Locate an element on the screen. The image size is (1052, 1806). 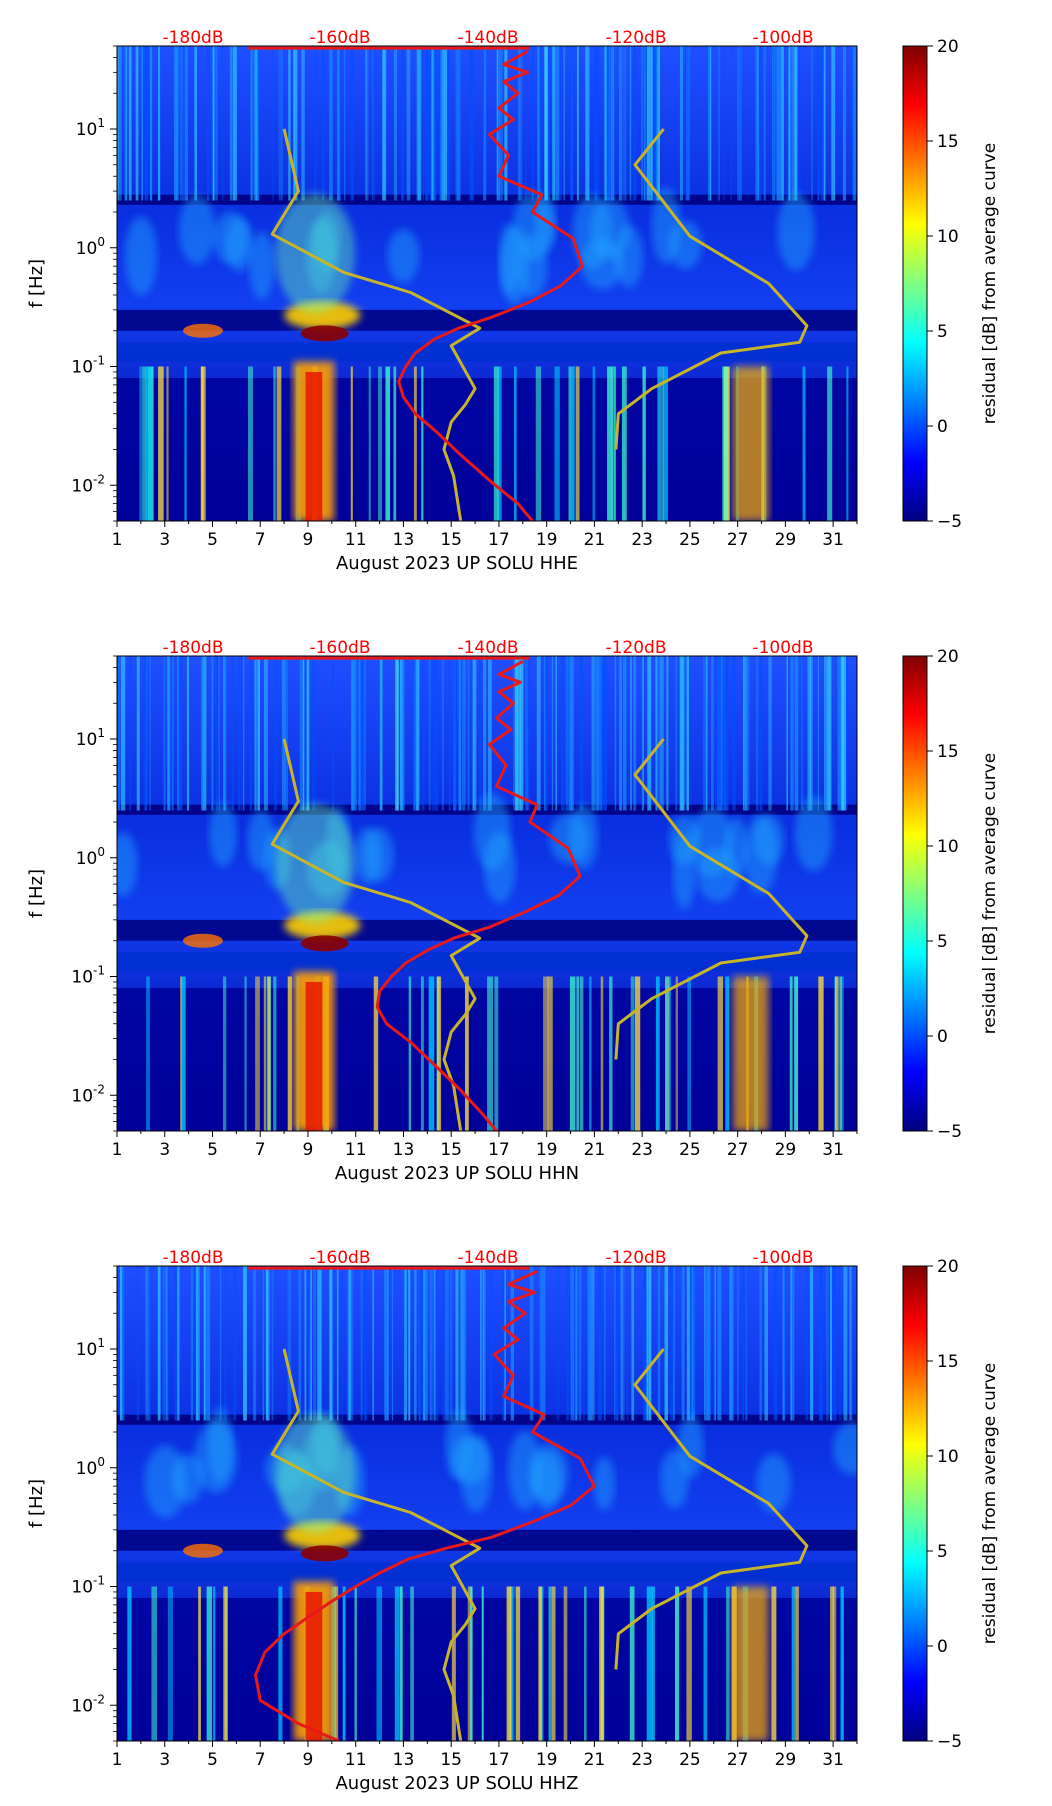
x-tick-label: 11 is located at coordinates (356, 540).